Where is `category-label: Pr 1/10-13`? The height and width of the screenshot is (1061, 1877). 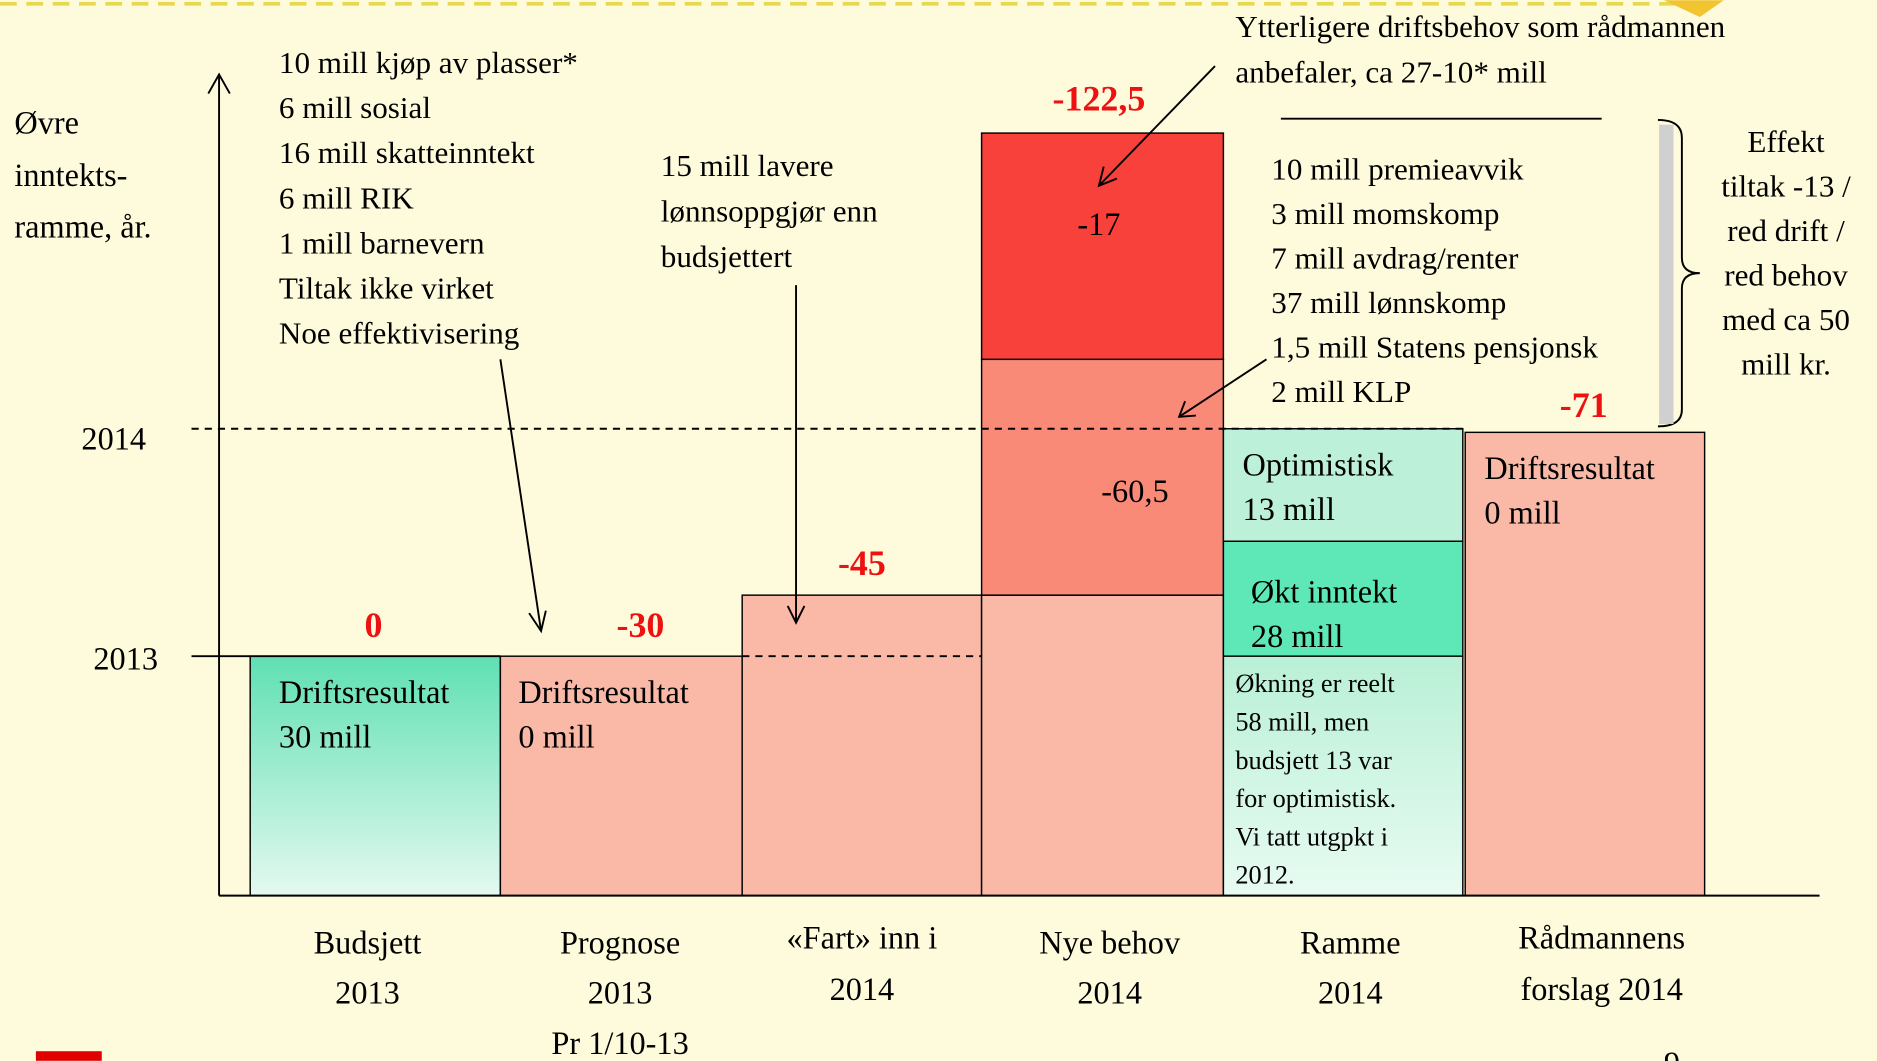 category-label: Pr 1/10-13 is located at coordinates (619, 1043).